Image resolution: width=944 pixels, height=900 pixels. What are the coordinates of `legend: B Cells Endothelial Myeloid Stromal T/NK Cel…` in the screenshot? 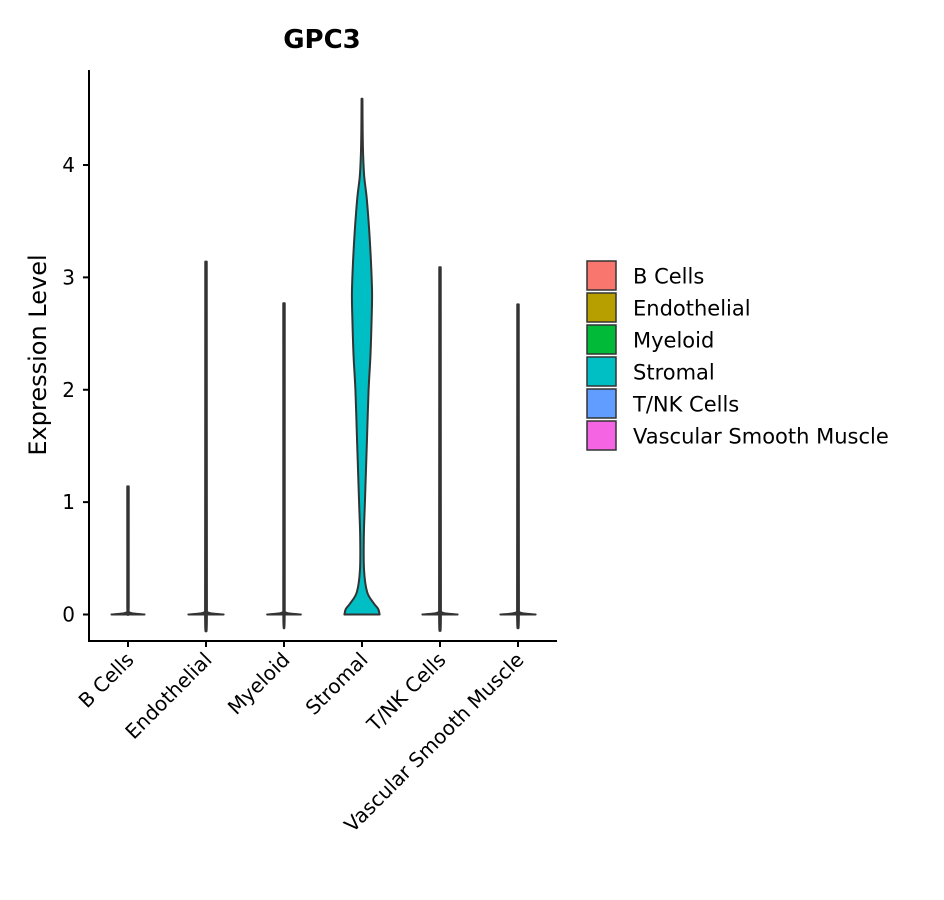 It's located at (737, 355).